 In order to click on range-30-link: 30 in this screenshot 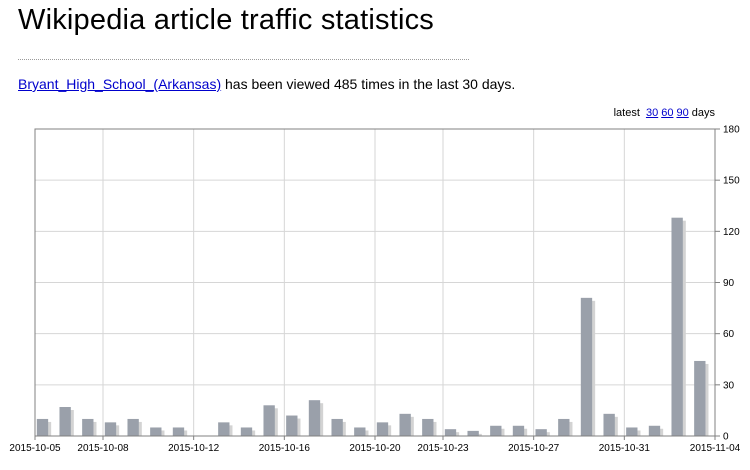, I will do `click(652, 113)`.